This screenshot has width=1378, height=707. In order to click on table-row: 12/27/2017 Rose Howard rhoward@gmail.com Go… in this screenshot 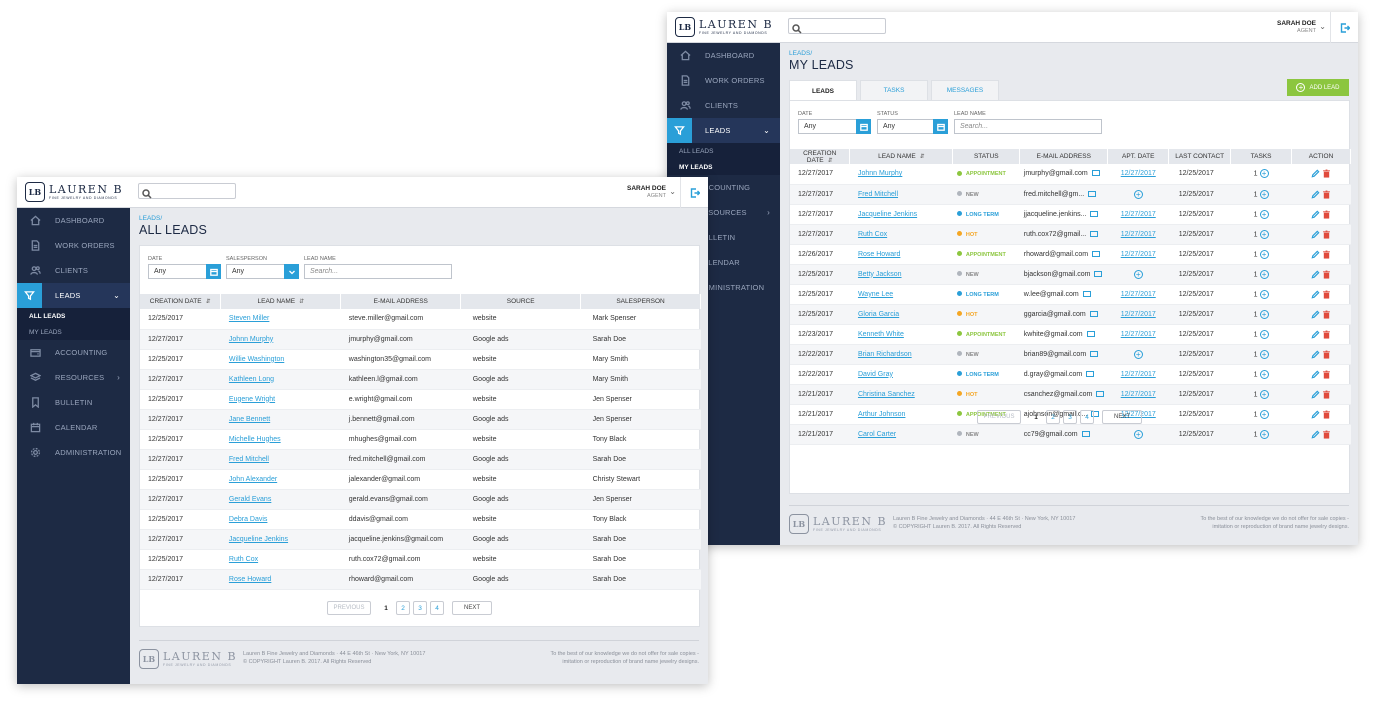, I will do `click(420, 579)`.